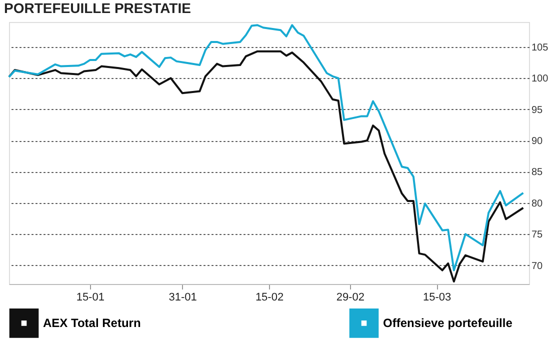 This screenshot has height=342, width=559. Describe the element at coordinates (538, 235) in the screenshot. I see `y-tick-label: 75` at that location.